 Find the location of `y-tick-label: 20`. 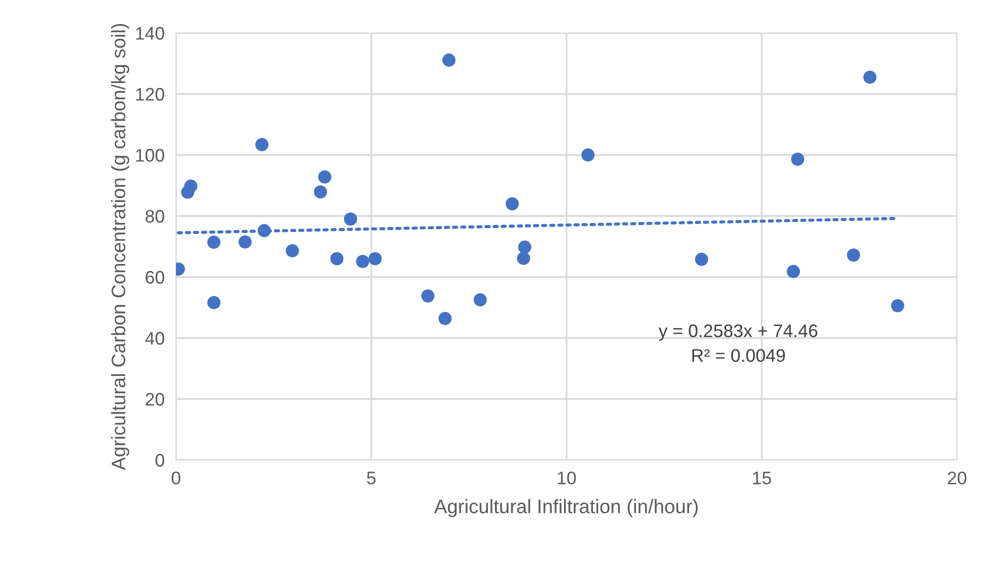

y-tick-label: 20 is located at coordinates (155, 399).